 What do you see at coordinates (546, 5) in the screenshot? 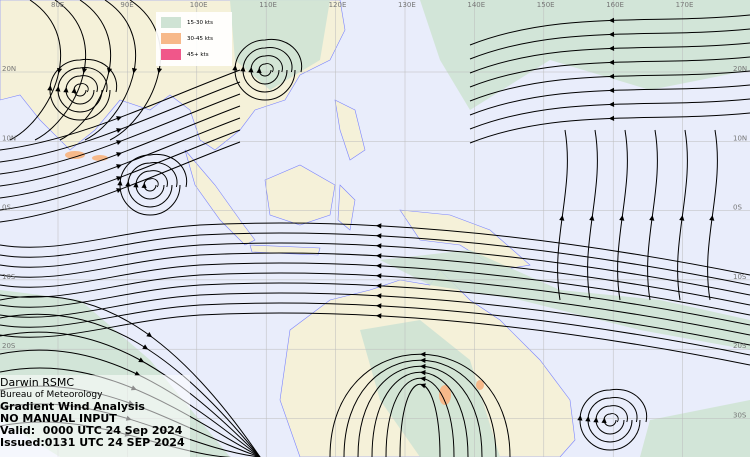
I see `longitude-label: 150E` at bounding box center [546, 5].